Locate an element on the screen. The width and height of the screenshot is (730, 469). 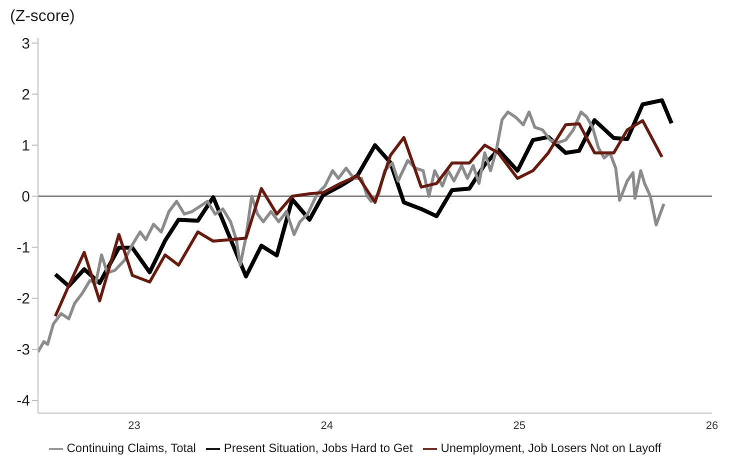
x-tick-label: 25 is located at coordinates (519, 426).